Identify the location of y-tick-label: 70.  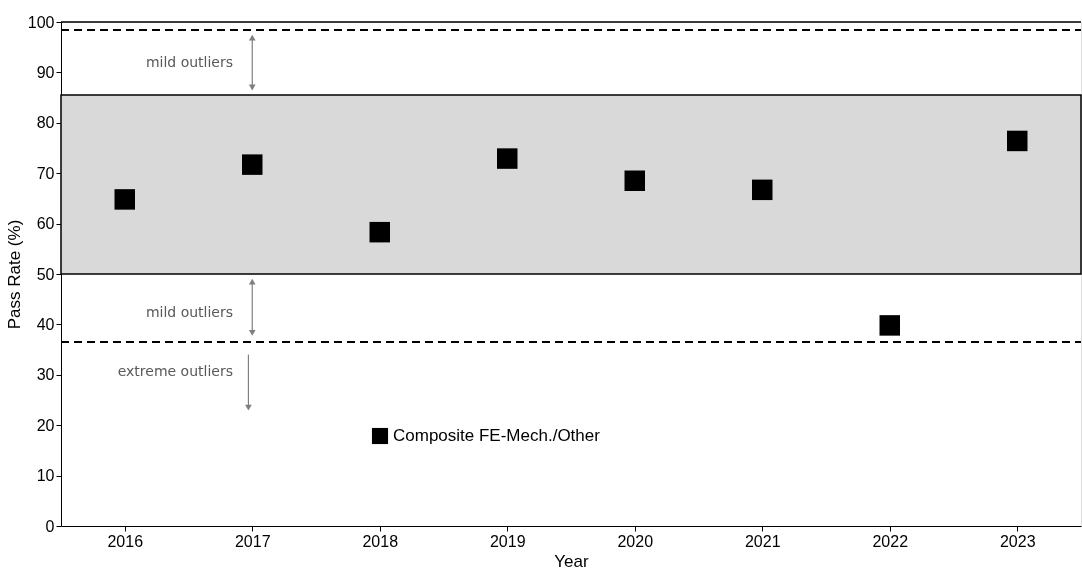
(45, 173).